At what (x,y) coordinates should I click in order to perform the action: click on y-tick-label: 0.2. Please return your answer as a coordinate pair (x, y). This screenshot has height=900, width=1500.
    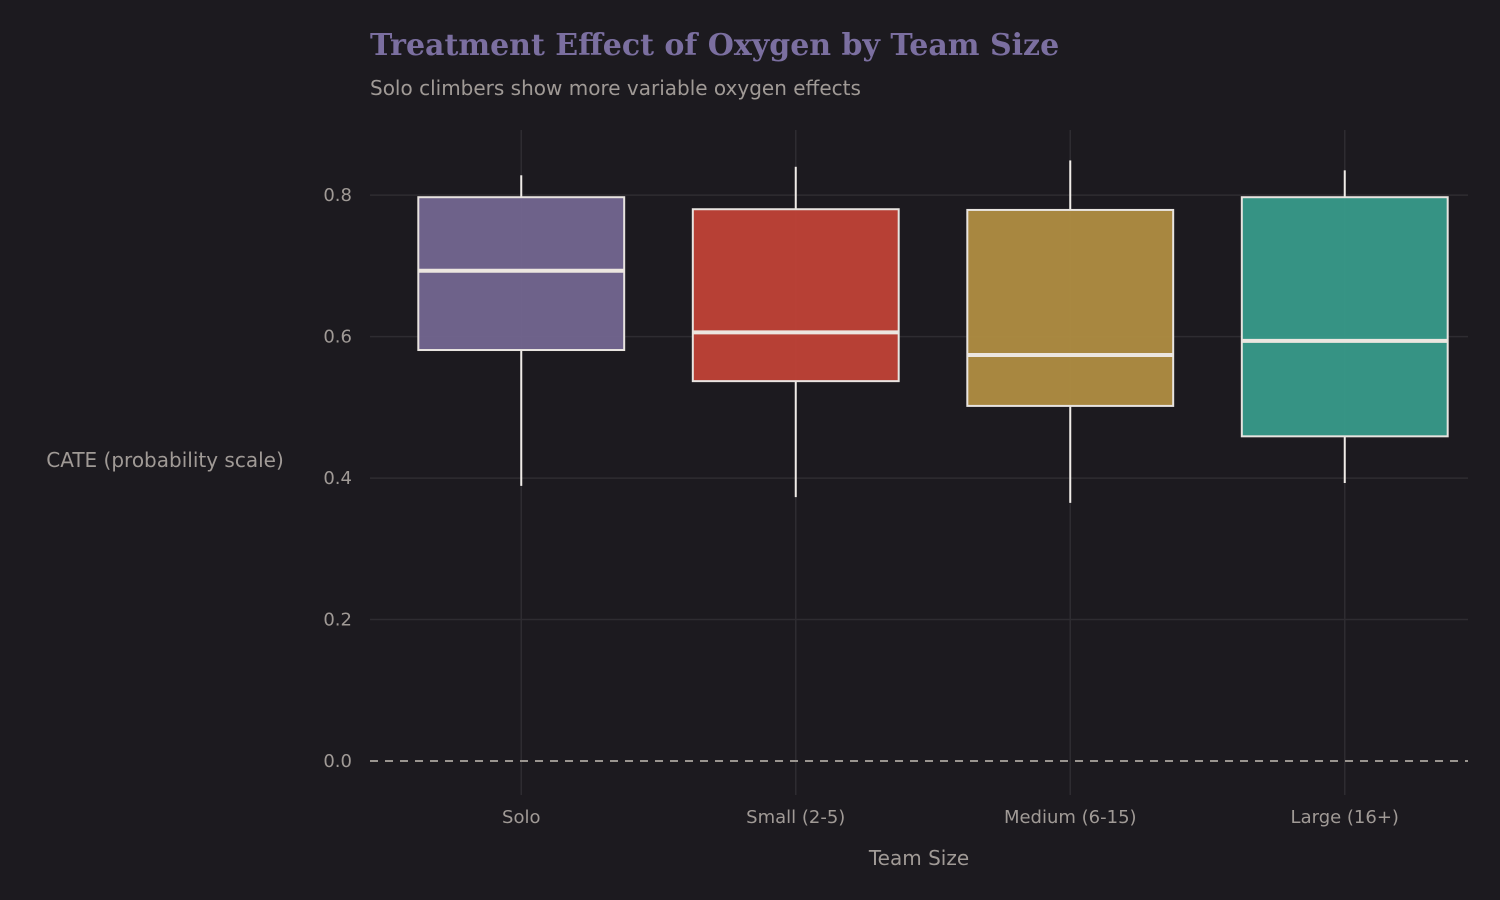
    Looking at the image, I should click on (337, 620).